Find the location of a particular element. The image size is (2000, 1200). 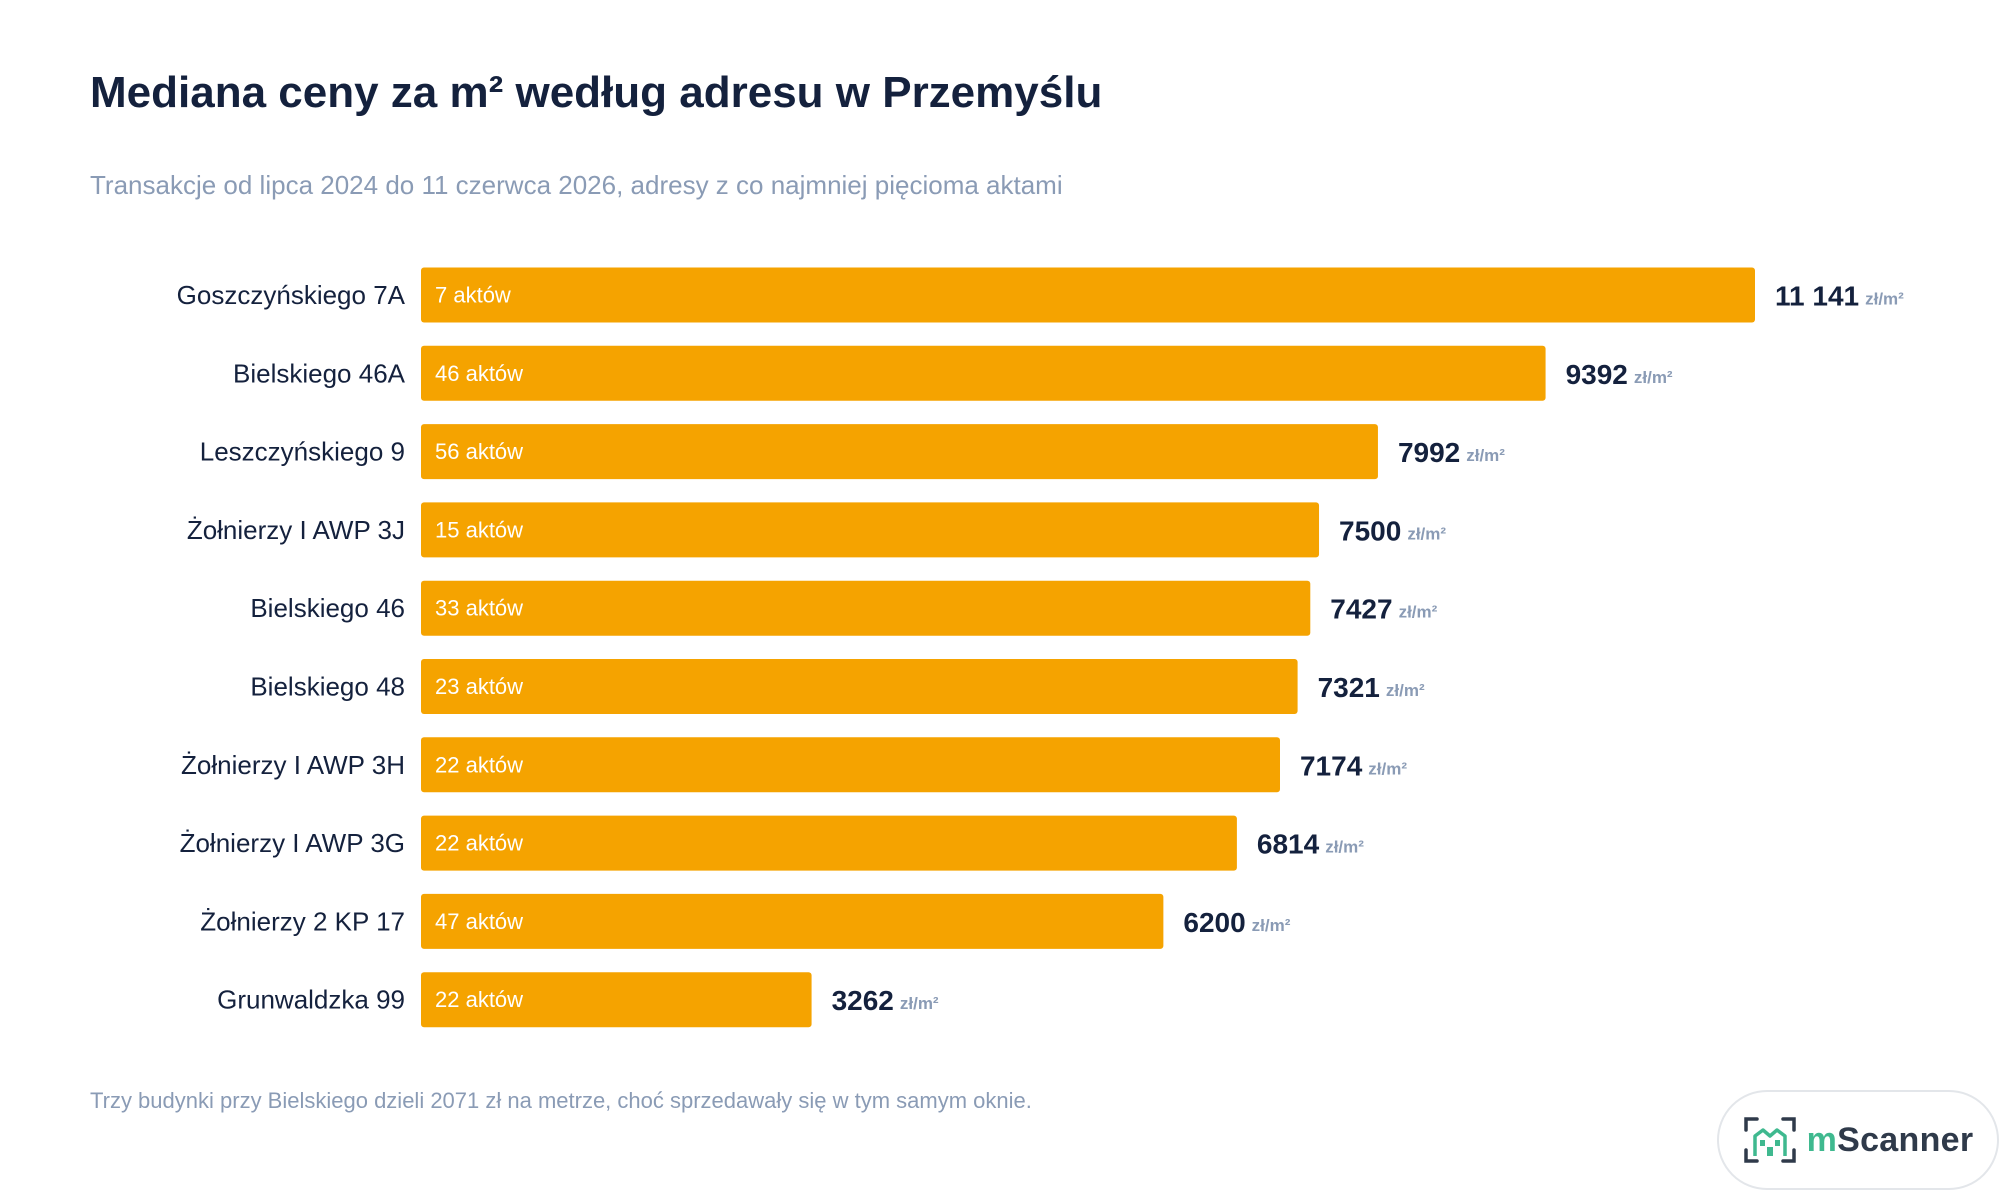

value-label: 7500 is located at coordinates (1370, 530).